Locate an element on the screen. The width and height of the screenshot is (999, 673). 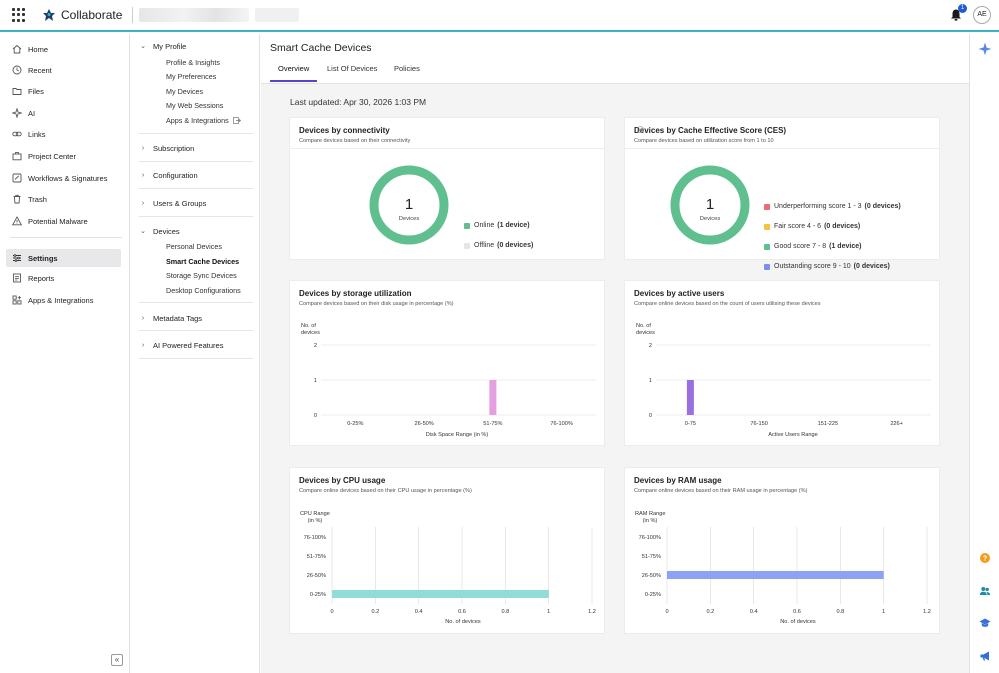
app-launcher-icon is located at coordinates (19, 15).